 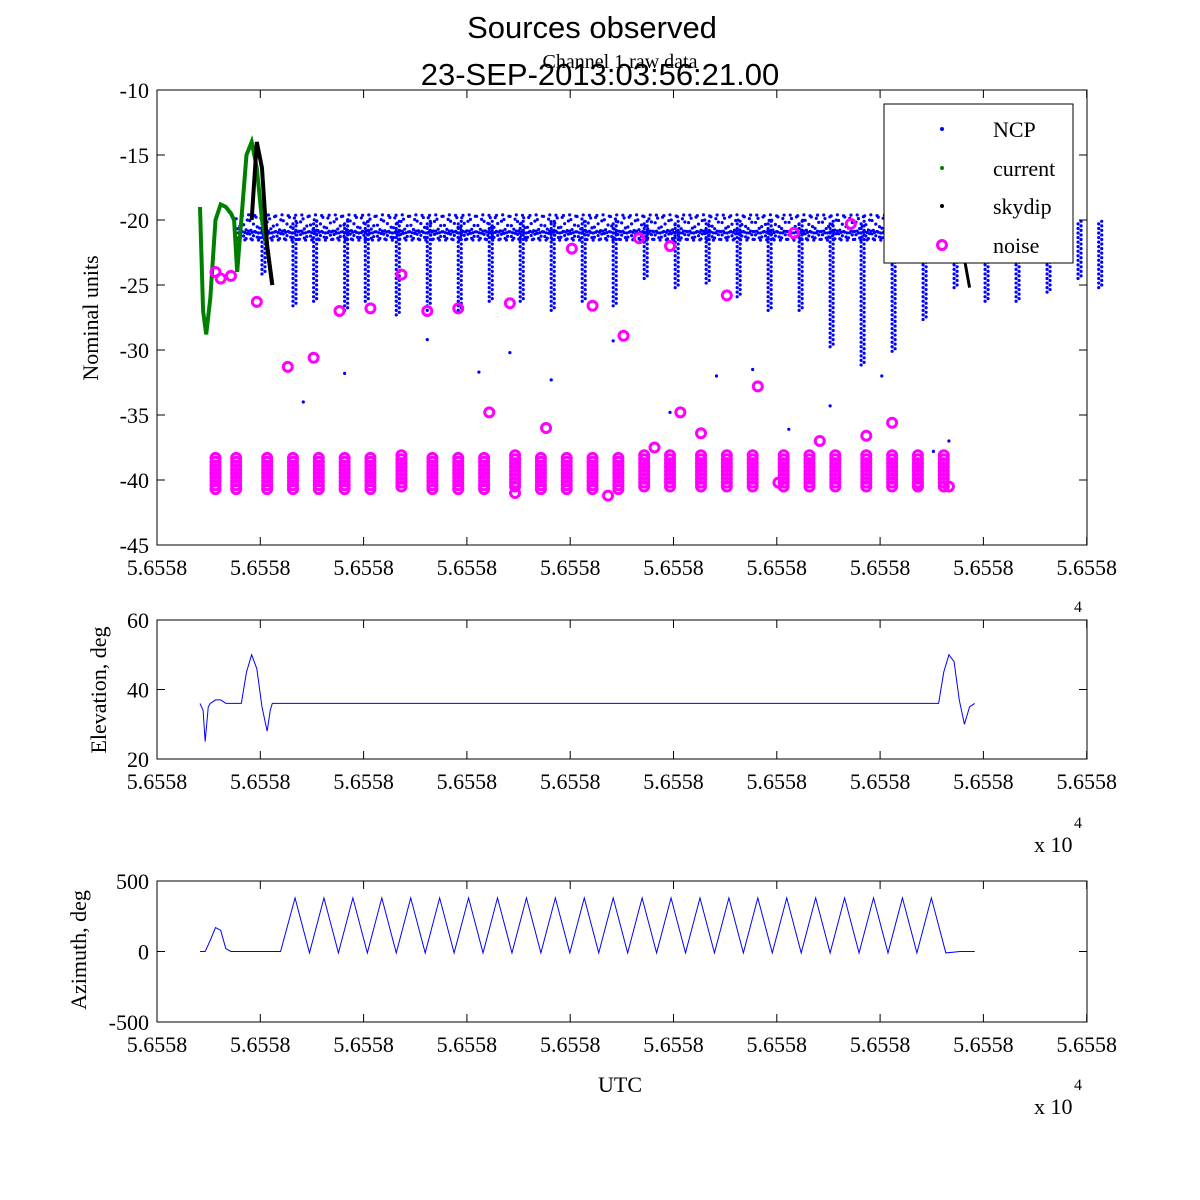 What do you see at coordinates (363, 781) in the screenshot?
I see `elevation-xtick-label: 5.6558` at bounding box center [363, 781].